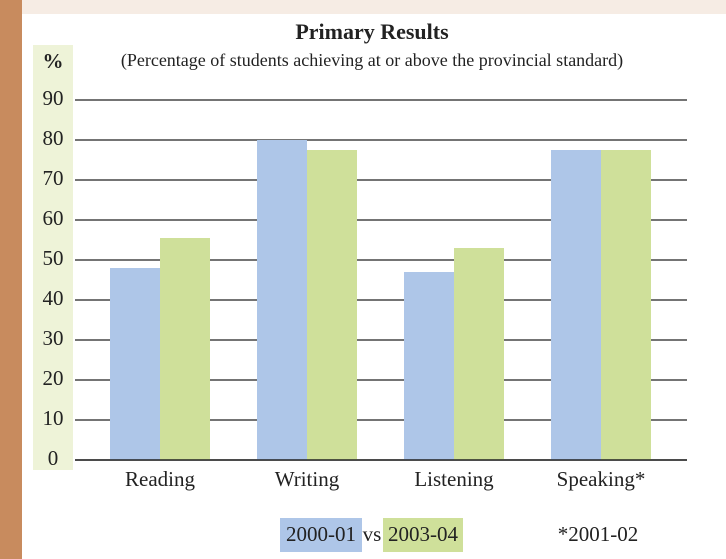  Describe the element at coordinates (11, 279) in the screenshot. I see `side-strip` at that location.